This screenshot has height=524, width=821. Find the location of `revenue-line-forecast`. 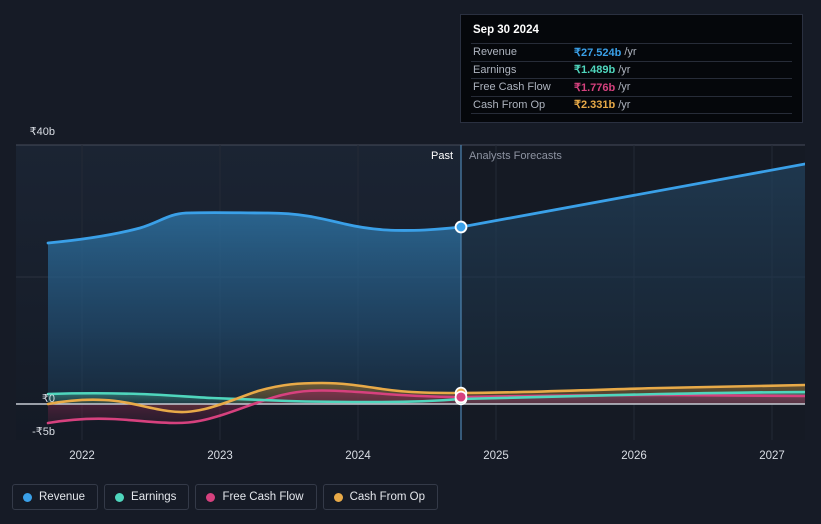

revenue-line-forecast is located at coordinates (632, 195).